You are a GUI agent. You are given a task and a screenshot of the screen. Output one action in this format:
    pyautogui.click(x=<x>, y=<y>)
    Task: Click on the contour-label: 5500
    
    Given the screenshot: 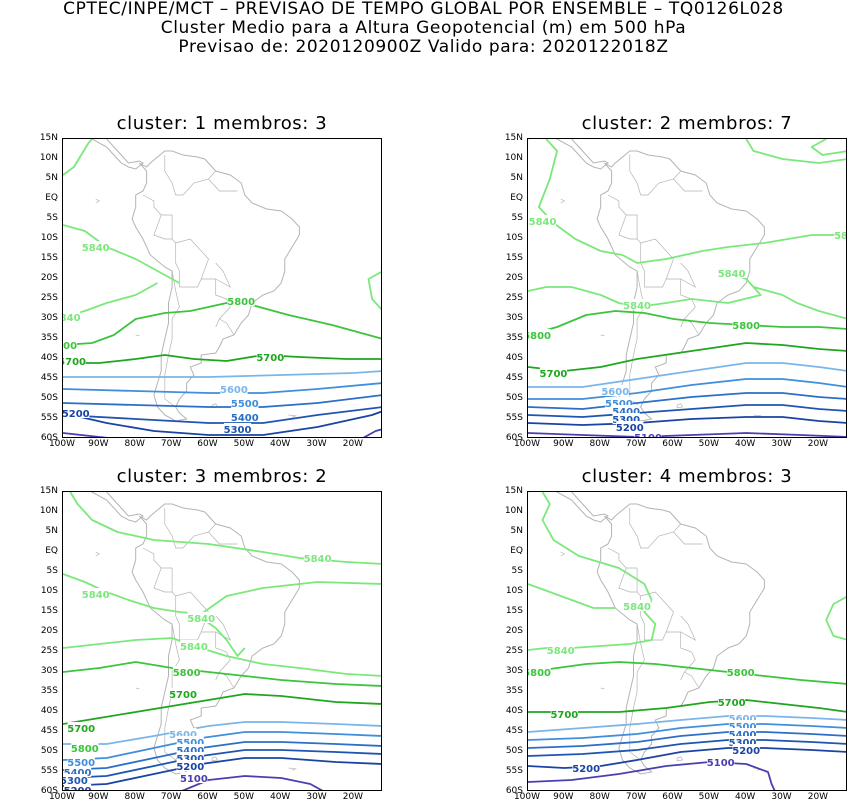 What is the action you would take?
    pyautogui.click(x=190, y=743)
    